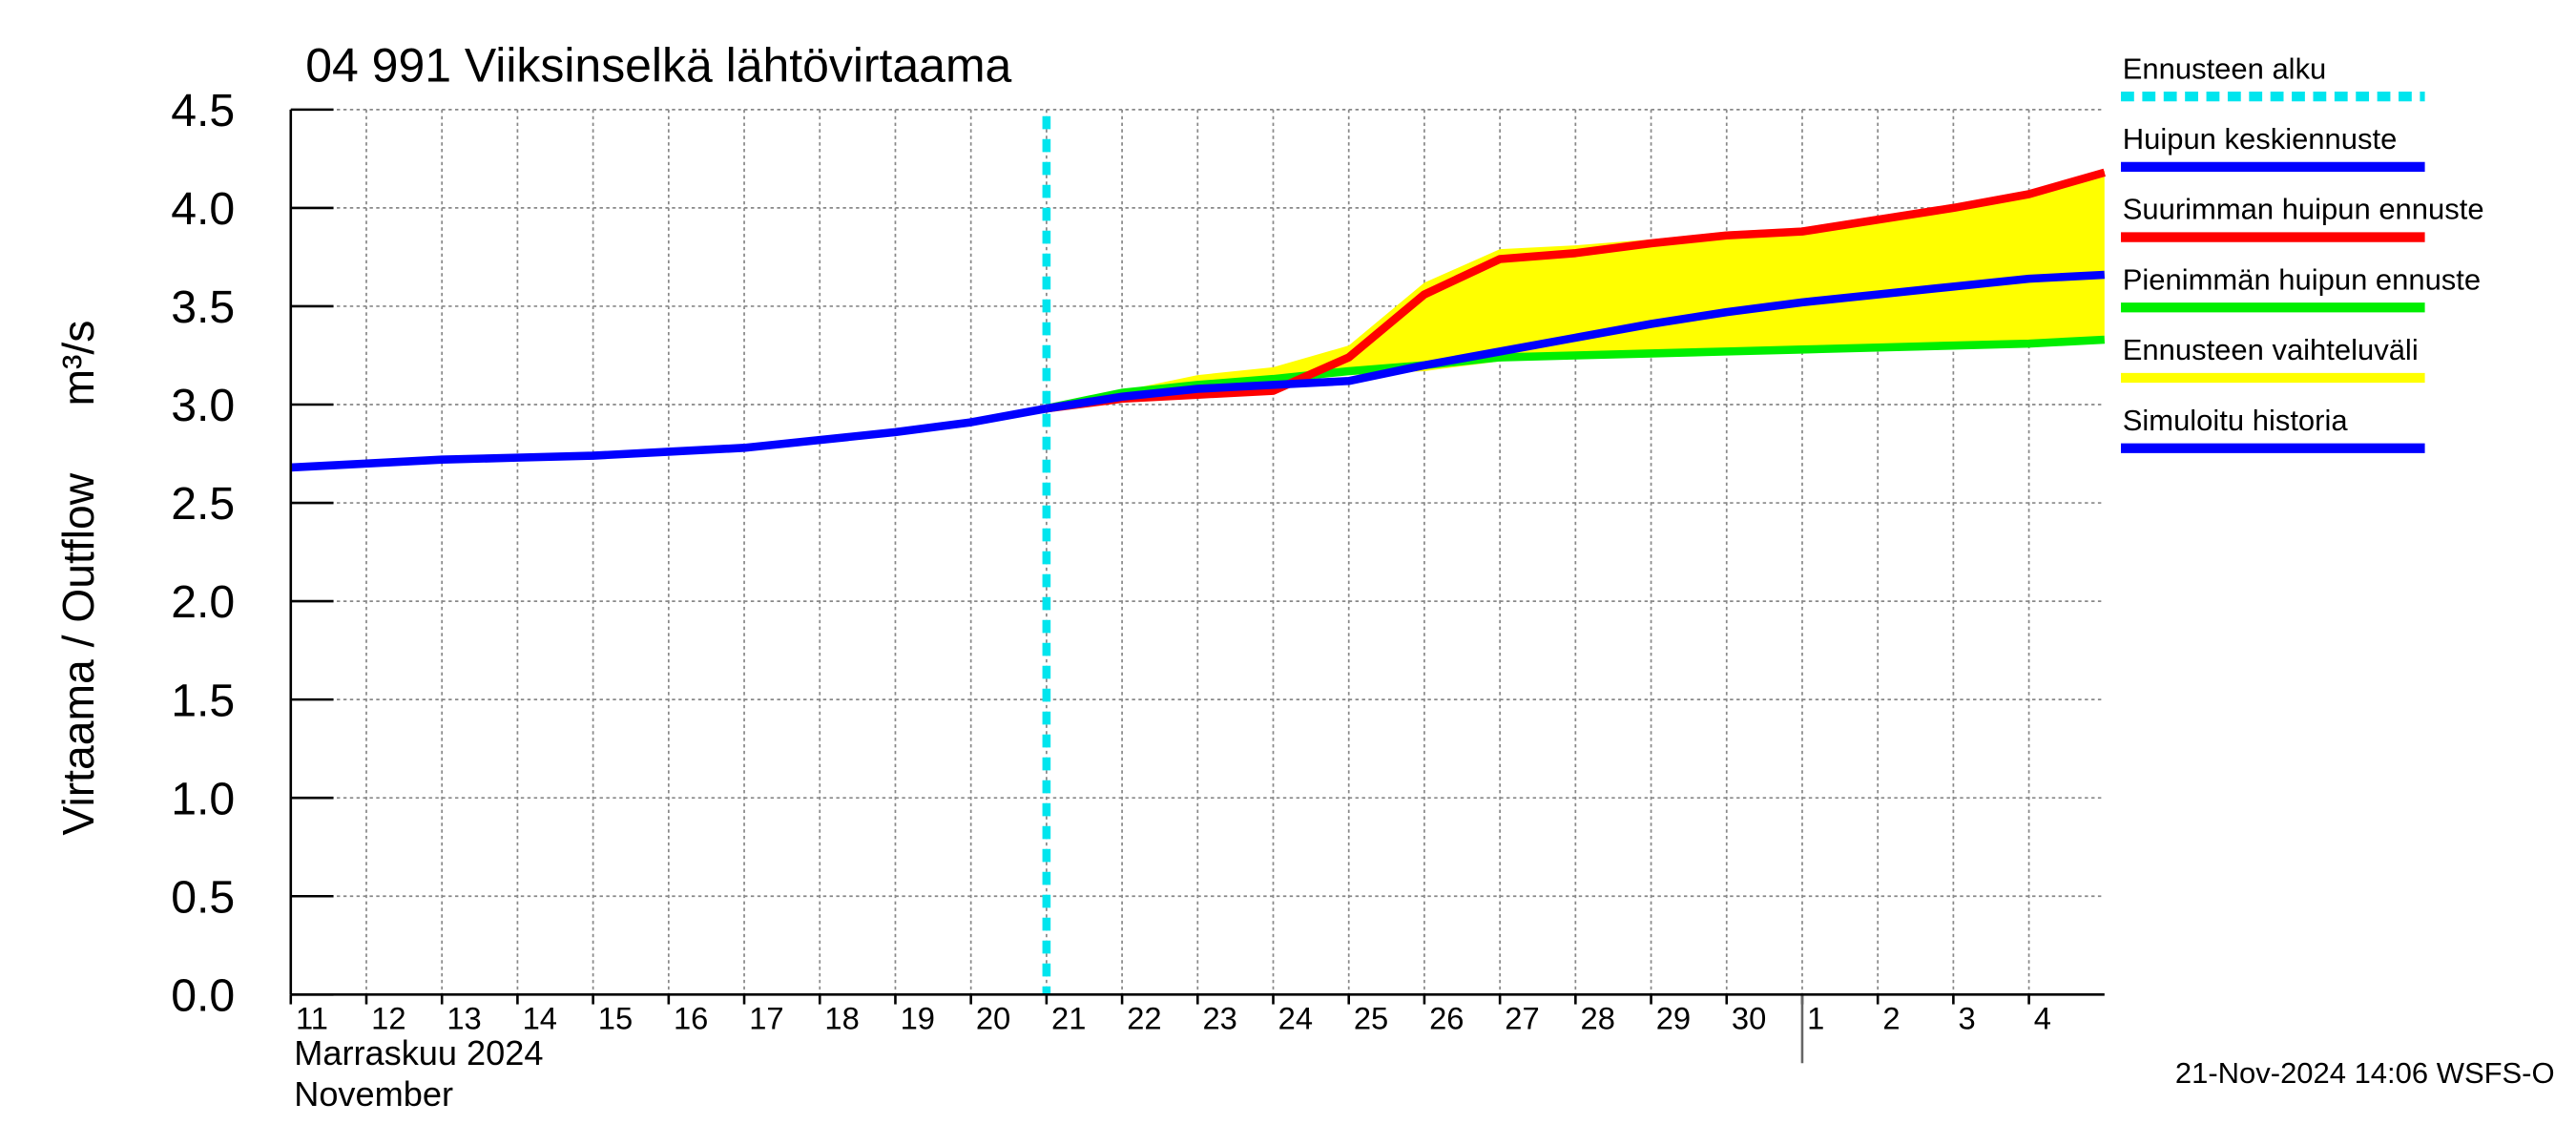 The height and width of the screenshot is (1145, 2576). I want to click on x-tick-label: 19, so click(918, 1018).